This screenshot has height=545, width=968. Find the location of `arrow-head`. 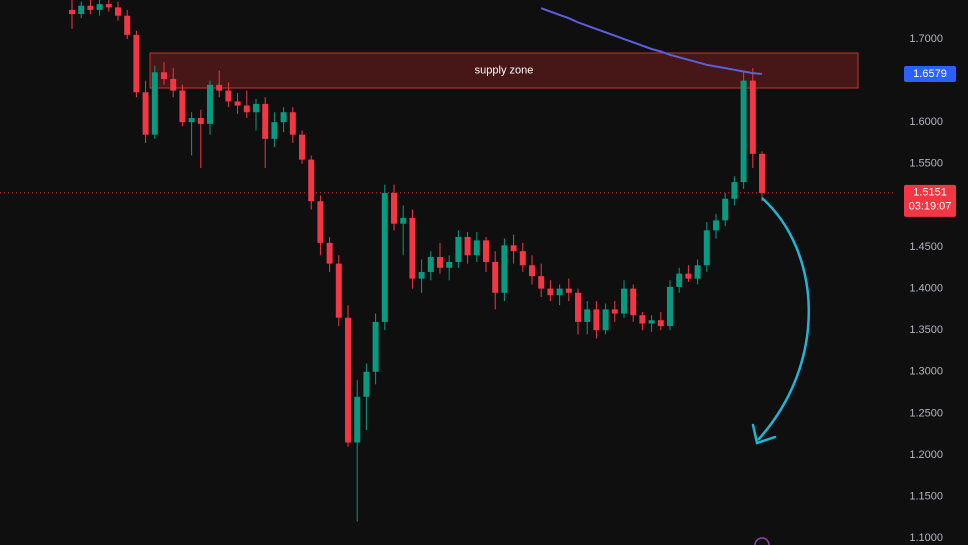

arrow-head is located at coordinates (764, 434).